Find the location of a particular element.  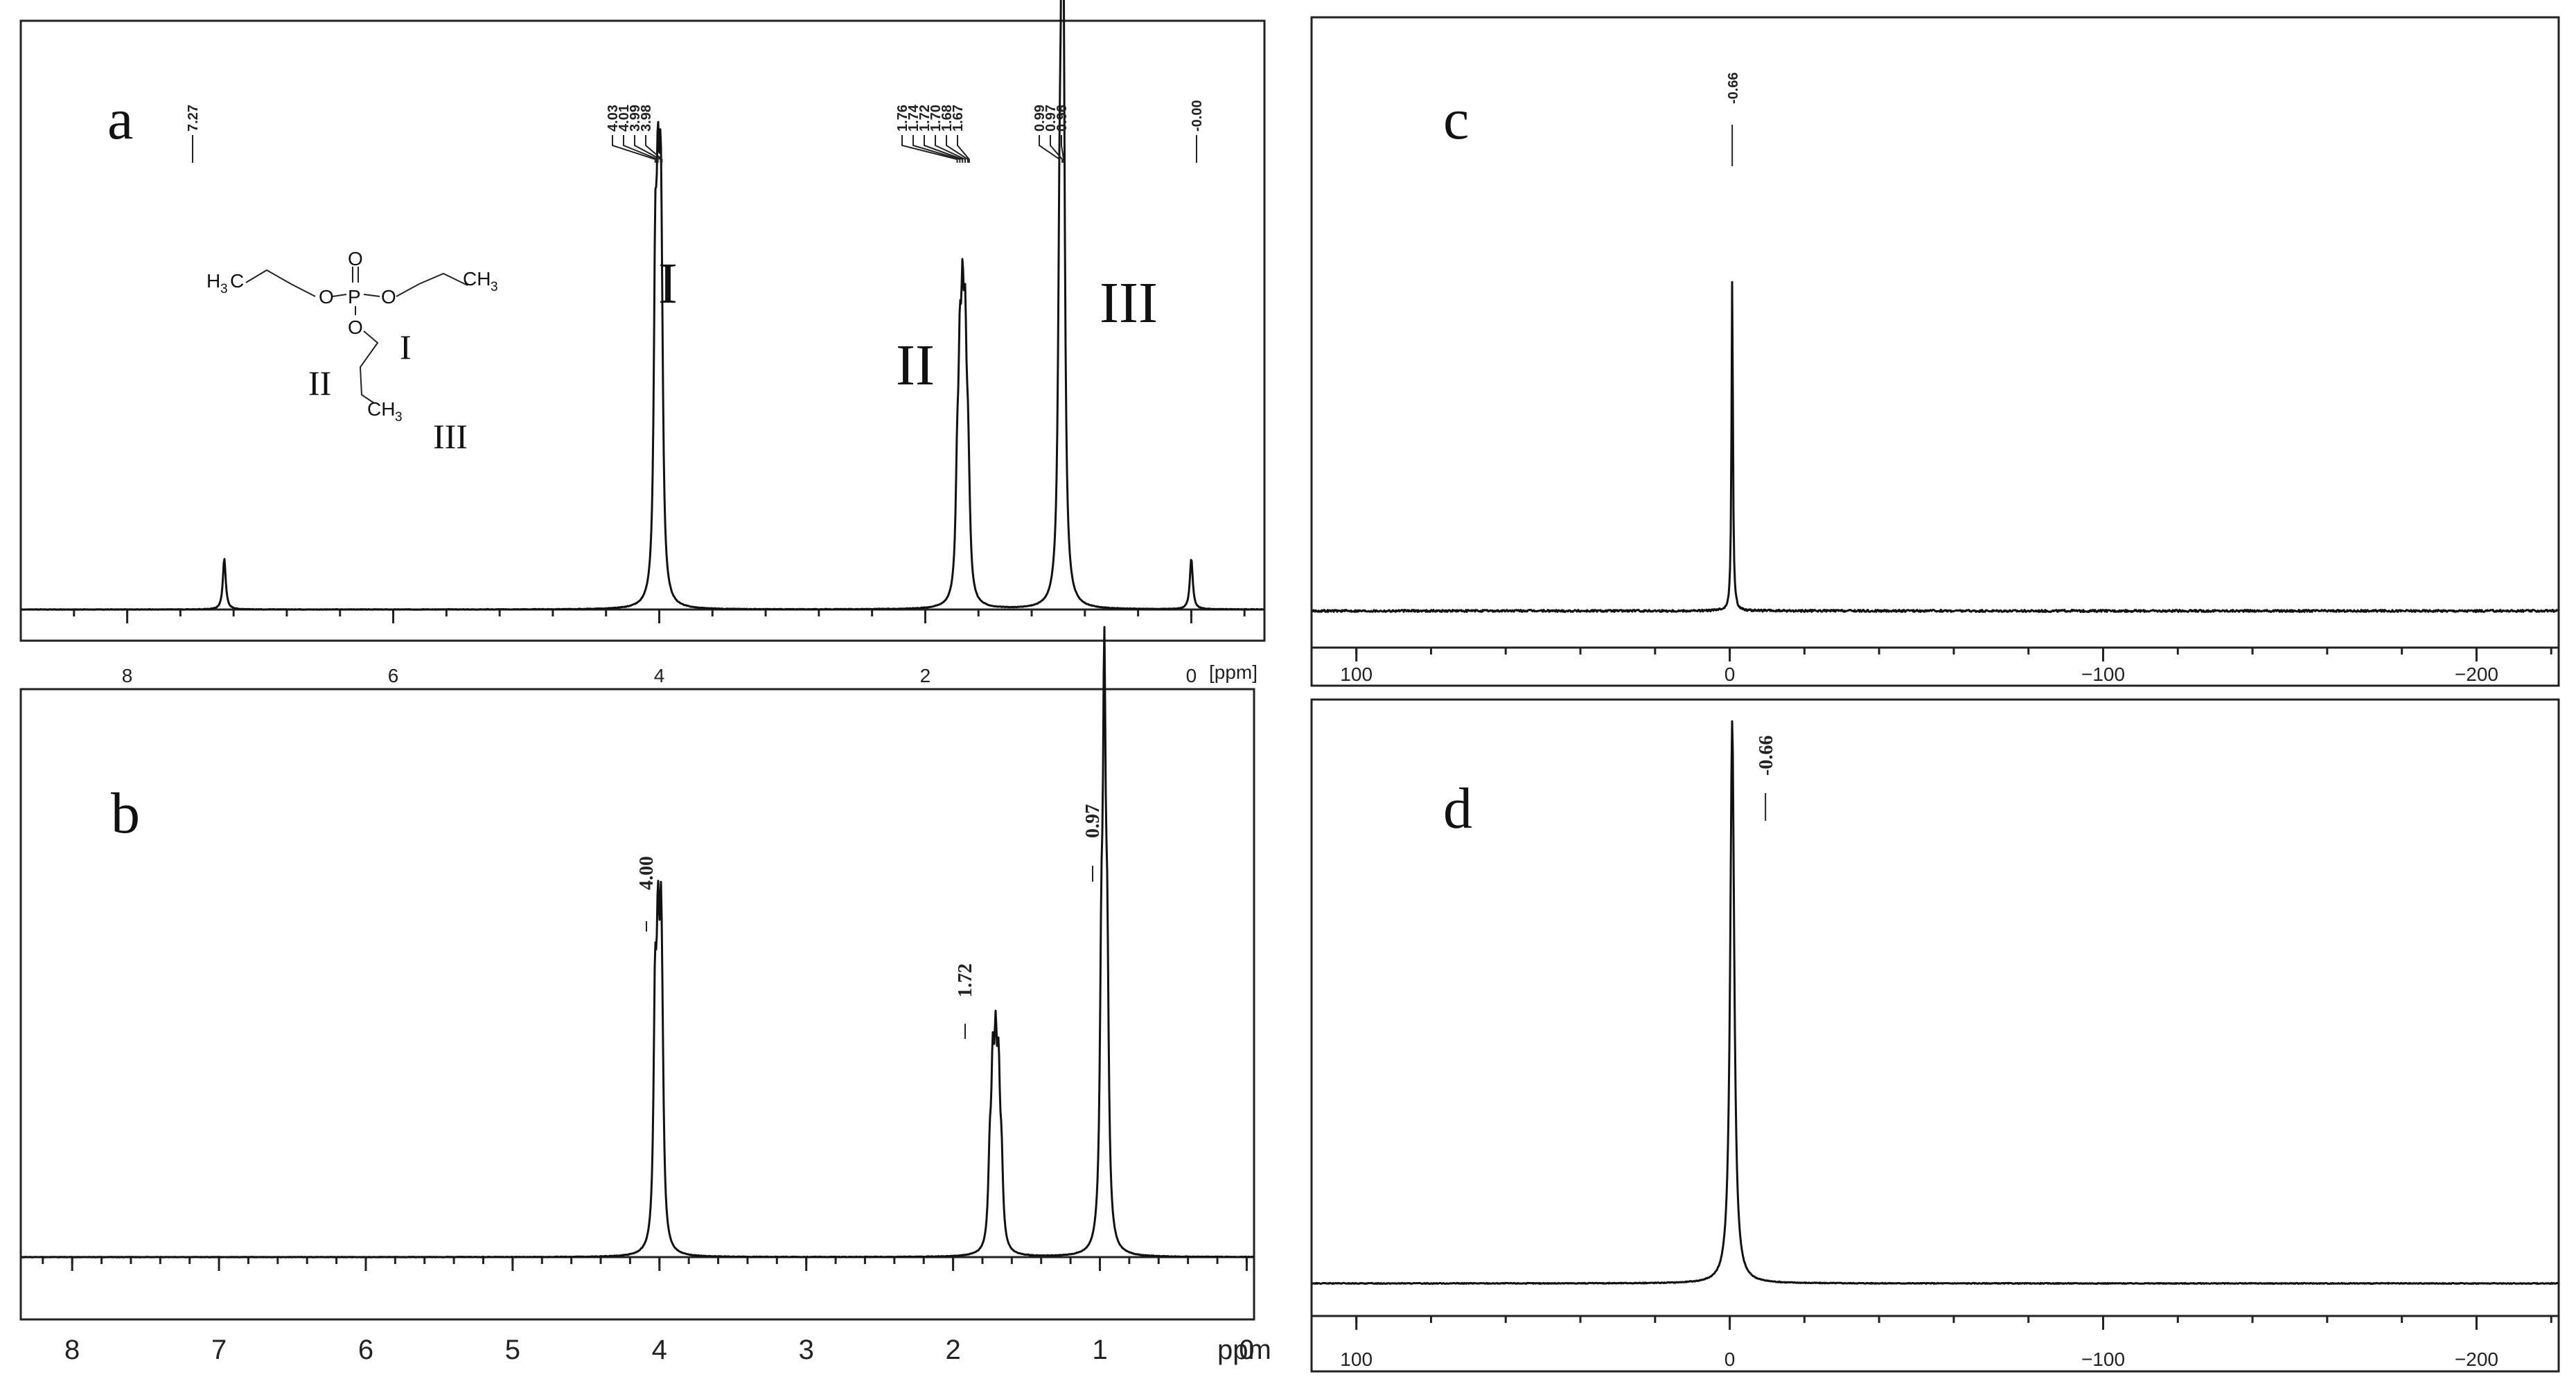

structure-label-ii: II is located at coordinates (319, 383).